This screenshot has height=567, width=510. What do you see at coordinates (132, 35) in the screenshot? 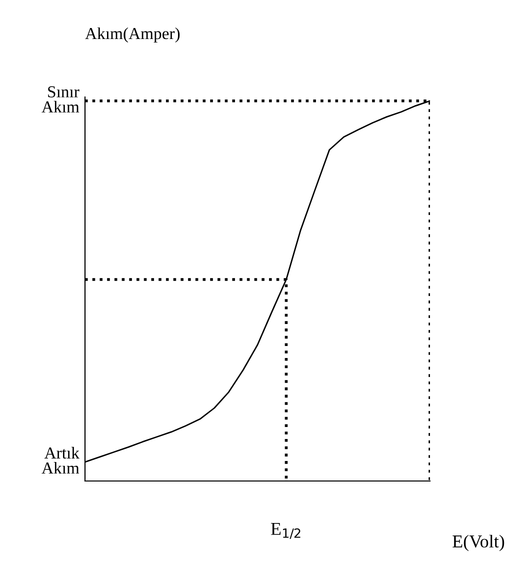
I see `y-axis-title: Akım(Amper)` at bounding box center [132, 35].